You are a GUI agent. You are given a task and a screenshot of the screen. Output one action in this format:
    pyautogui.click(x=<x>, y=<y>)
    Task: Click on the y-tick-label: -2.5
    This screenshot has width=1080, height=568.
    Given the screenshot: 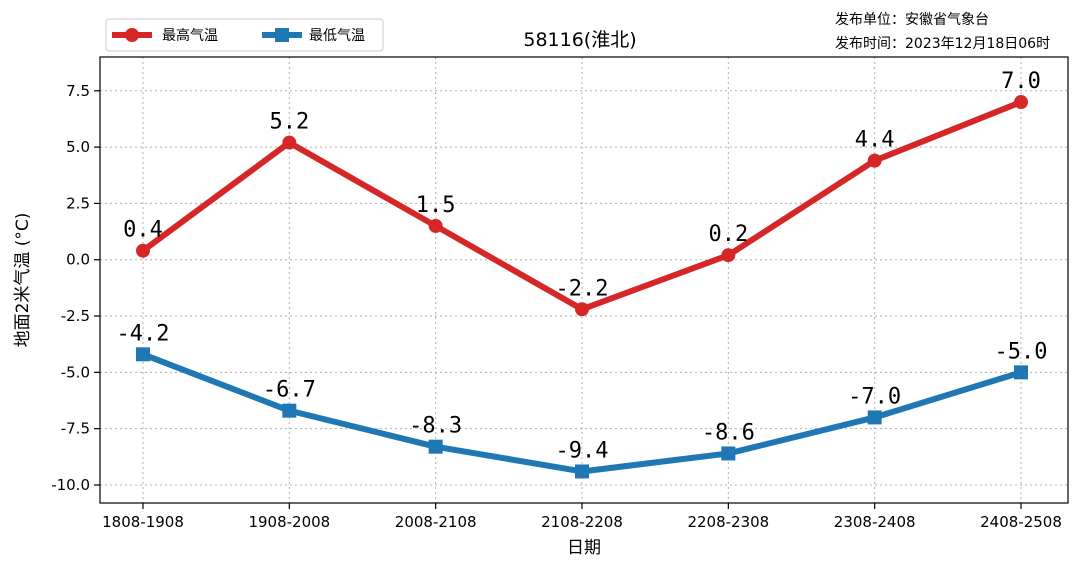 What is the action you would take?
    pyautogui.click(x=75, y=316)
    